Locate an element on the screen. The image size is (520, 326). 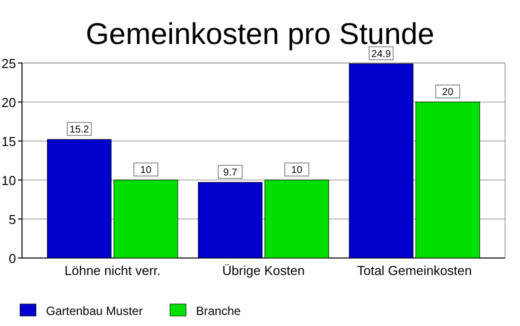
data-label: 20 is located at coordinates (448, 92).